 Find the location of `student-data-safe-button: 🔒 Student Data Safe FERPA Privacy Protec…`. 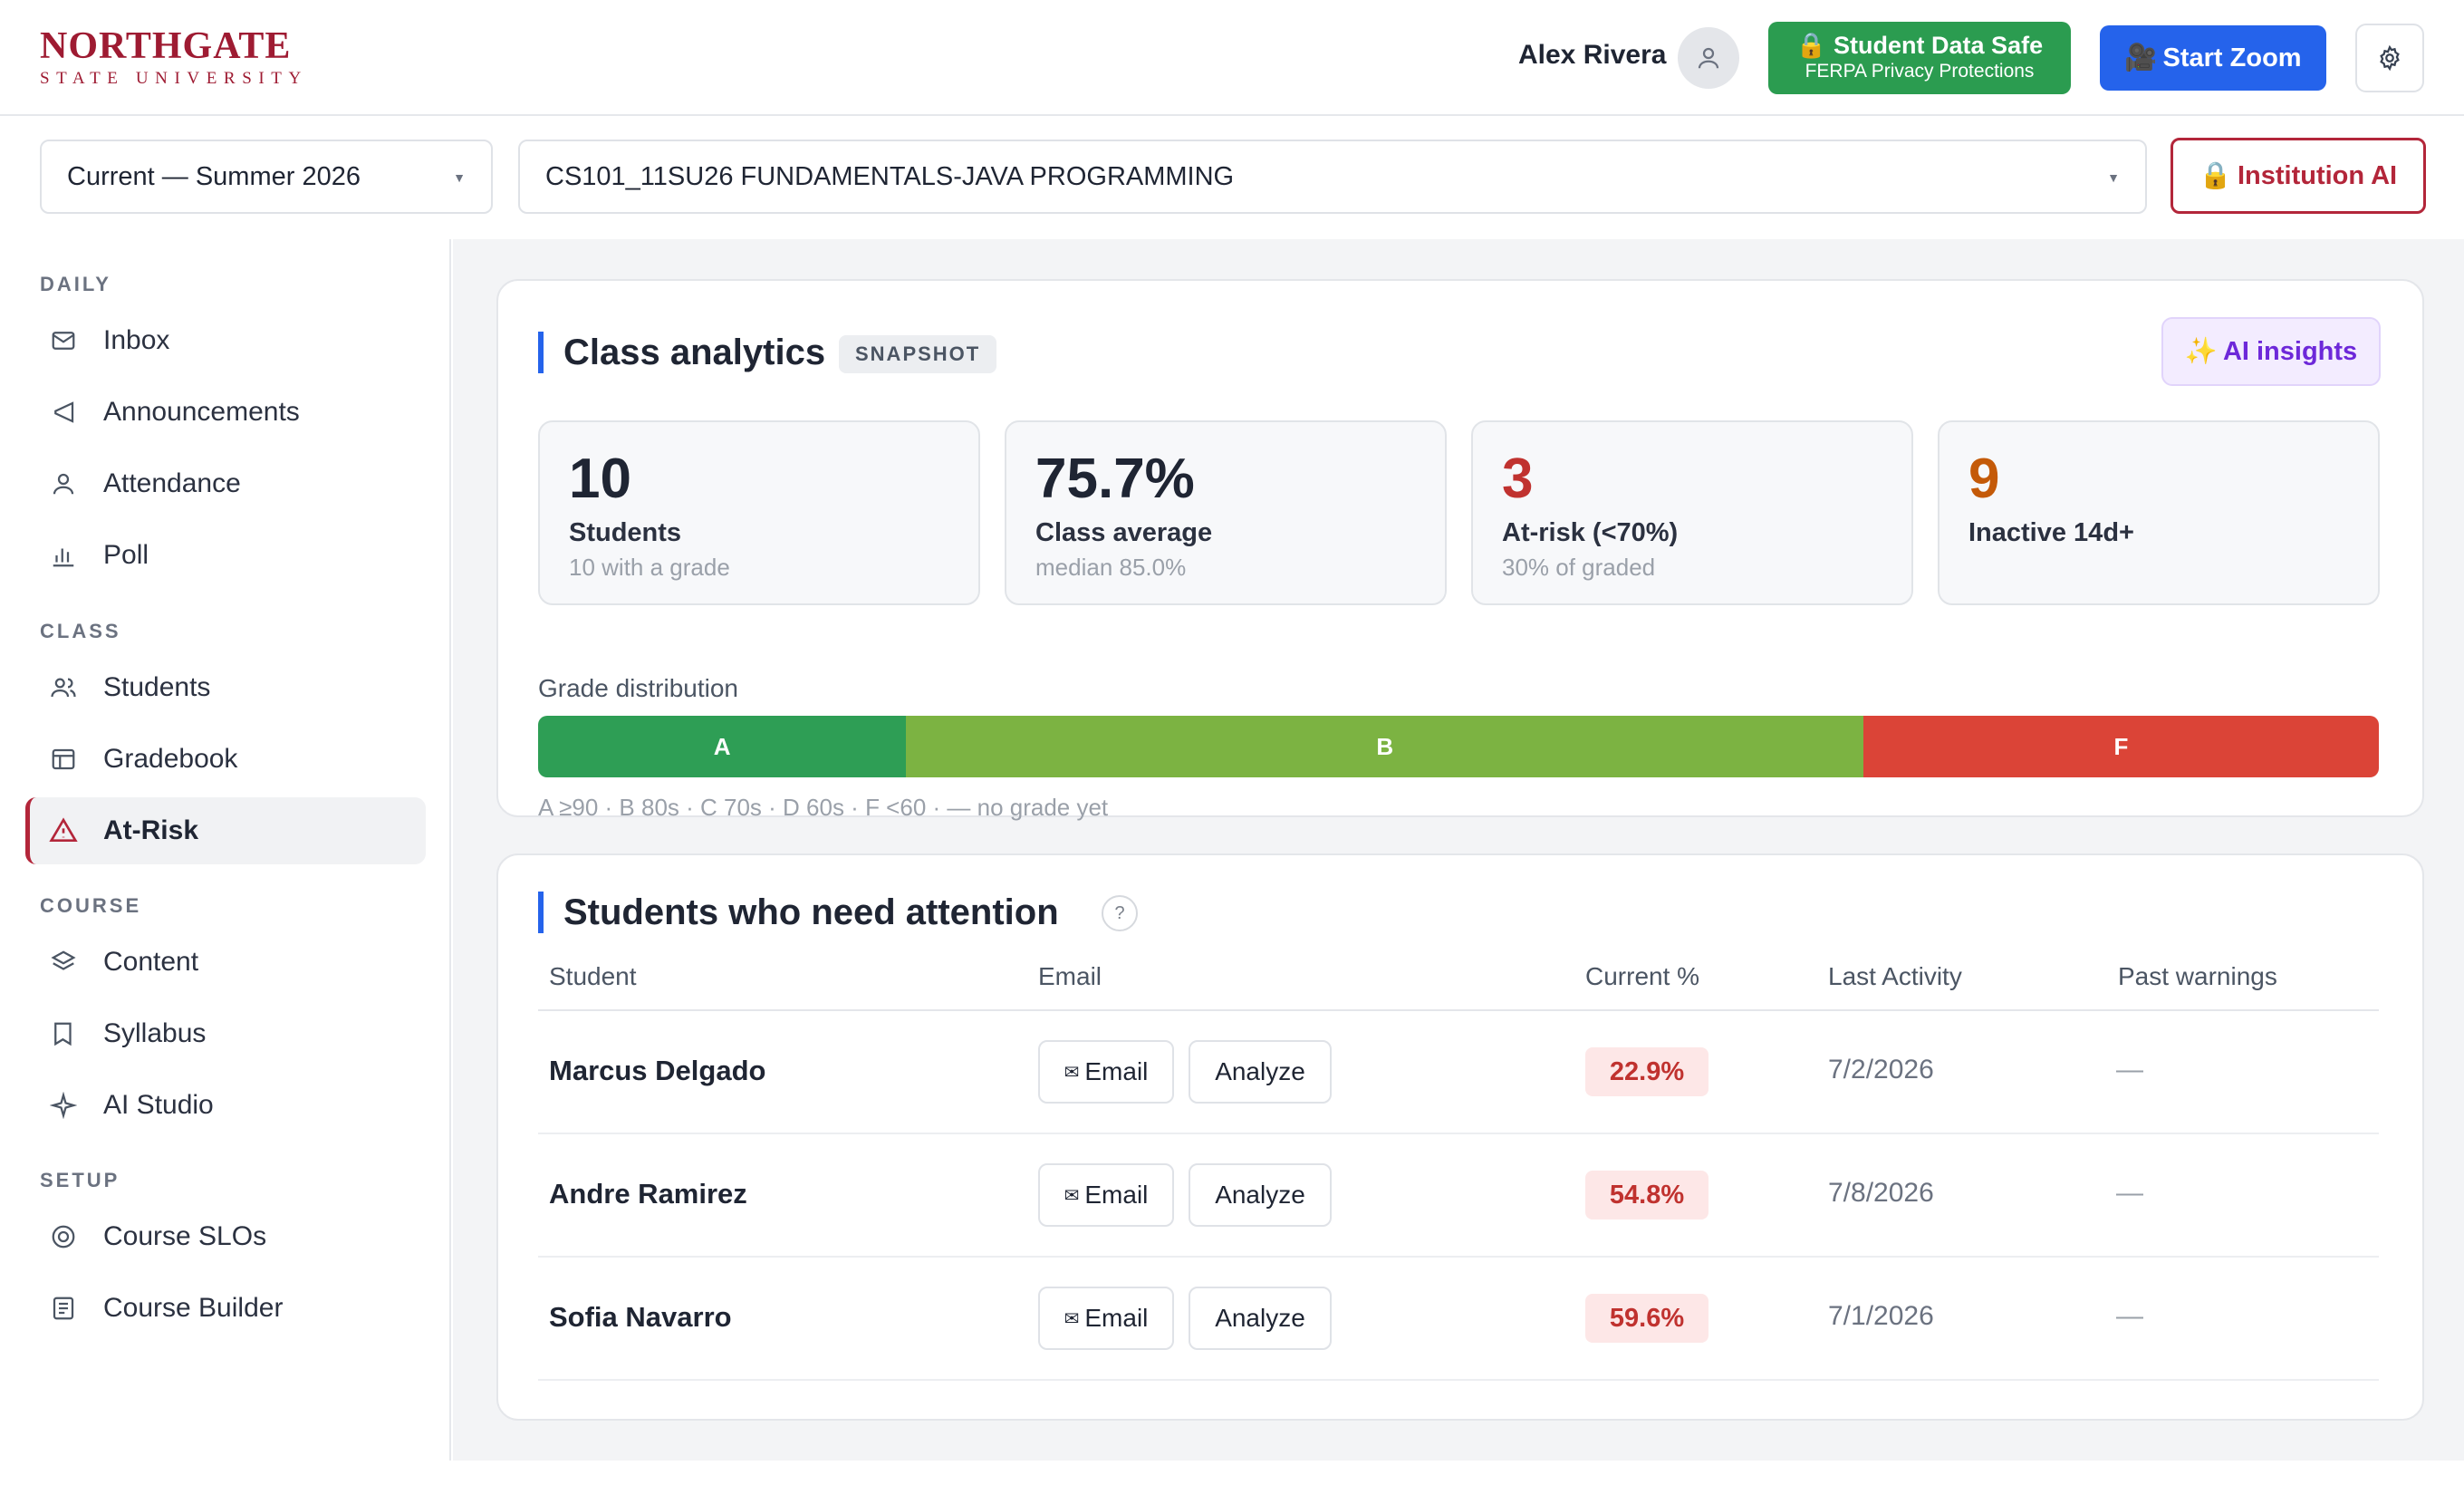

student-data-safe-button: 🔒 Student Data Safe FERPA Privacy Protec… is located at coordinates (1920, 58).